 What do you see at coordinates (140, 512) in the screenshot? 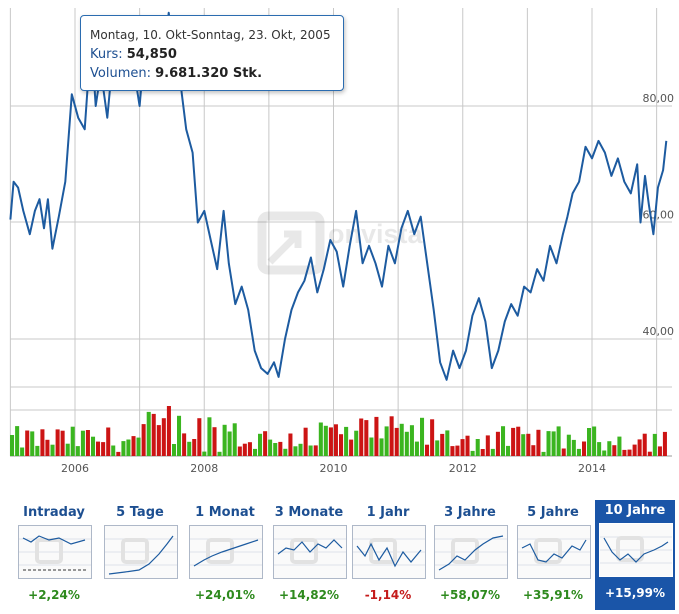
I see `tab-label: 5 Tage` at bounding box center [140, 512].